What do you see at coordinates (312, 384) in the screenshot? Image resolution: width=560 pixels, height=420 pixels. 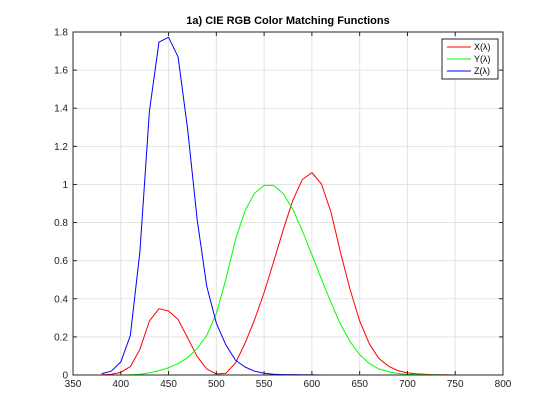 I see `x-tick-label-5: 600` at bounding box center [312, 384].